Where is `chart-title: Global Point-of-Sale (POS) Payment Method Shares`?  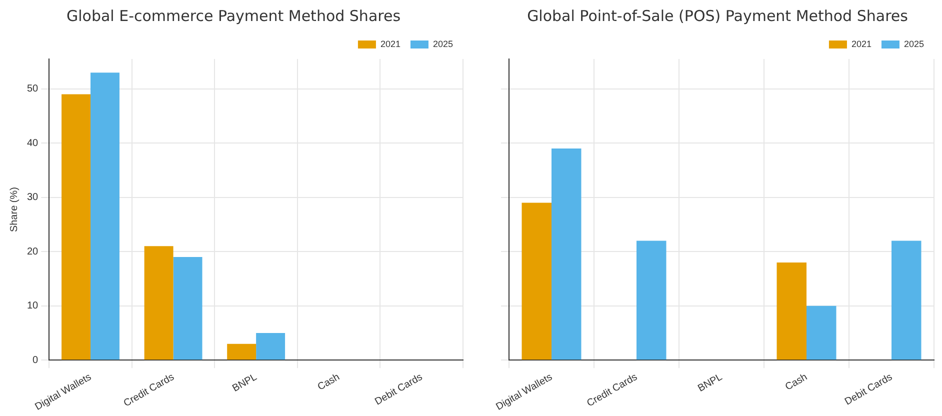 chart-title: Global Point-of-Sale (POS) Payment Method Shares is located at coordinates (717, 15).